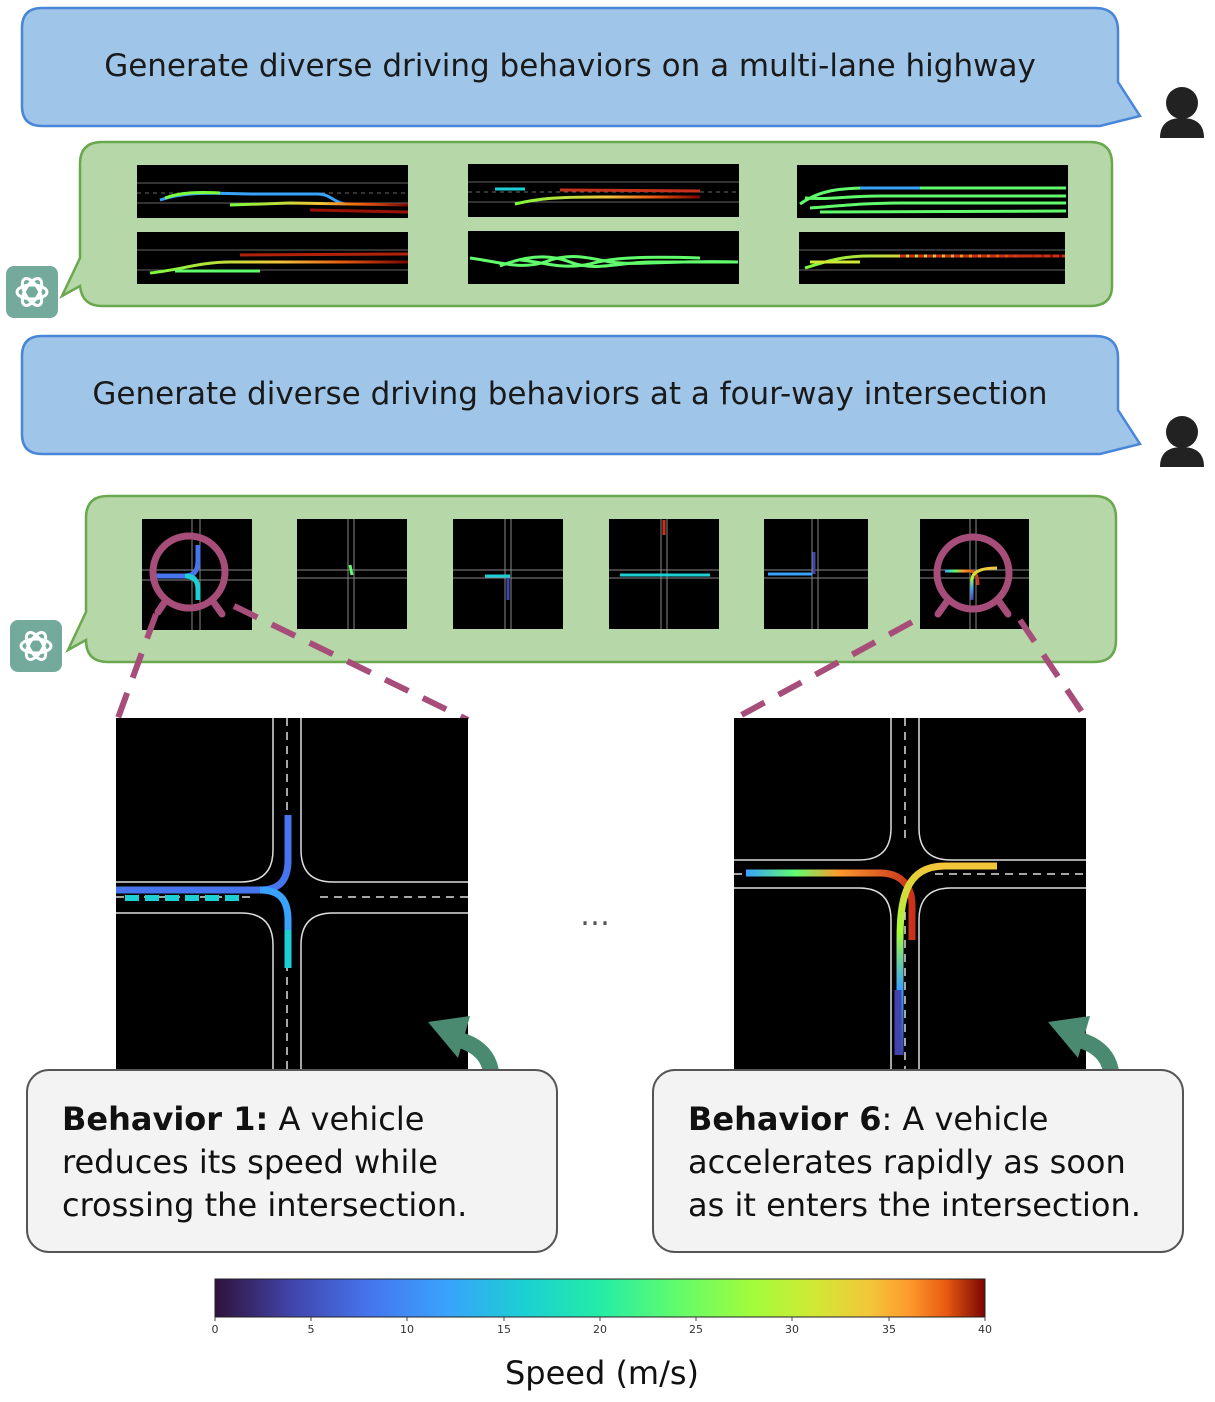 The width and height of the screenshot is (1215, 1402). I want to click on behavior-6-card, so click(918, 1161).